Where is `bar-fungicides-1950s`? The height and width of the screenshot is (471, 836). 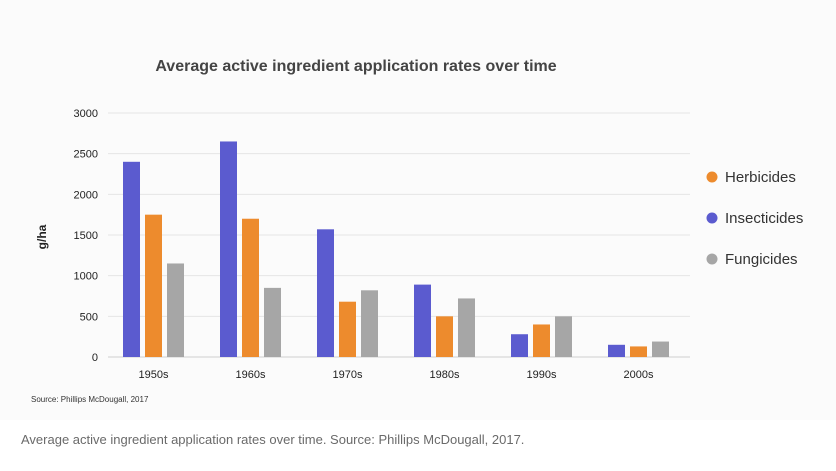 bar-fungicides-1950s is located at coordinates (175, 310).